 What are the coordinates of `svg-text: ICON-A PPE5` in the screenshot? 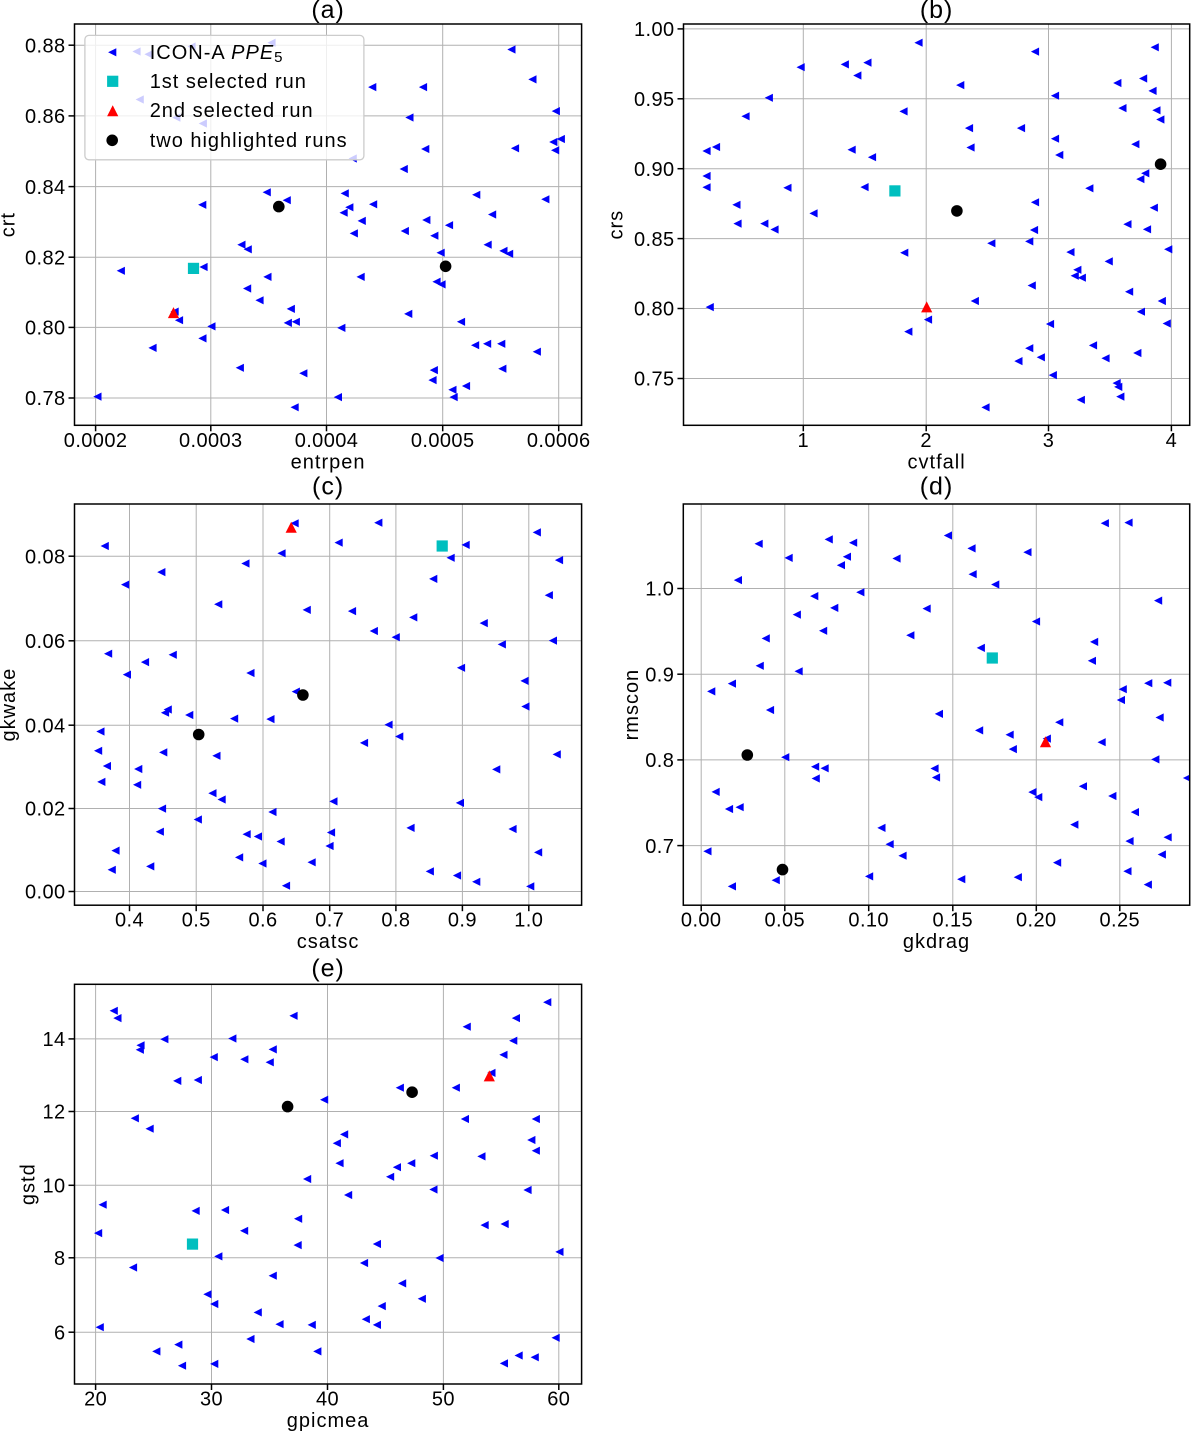 It's located at (216, 54).